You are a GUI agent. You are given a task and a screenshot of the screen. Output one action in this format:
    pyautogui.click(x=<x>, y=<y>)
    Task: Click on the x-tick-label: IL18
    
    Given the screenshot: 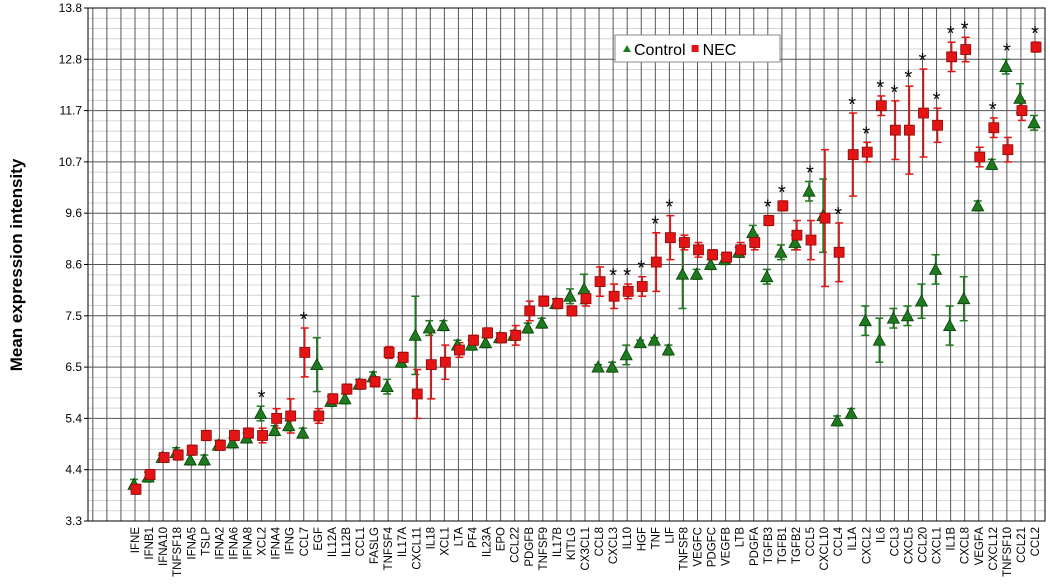 What is the action you would take?
    pyautogui.click(x=431, y=538)
    